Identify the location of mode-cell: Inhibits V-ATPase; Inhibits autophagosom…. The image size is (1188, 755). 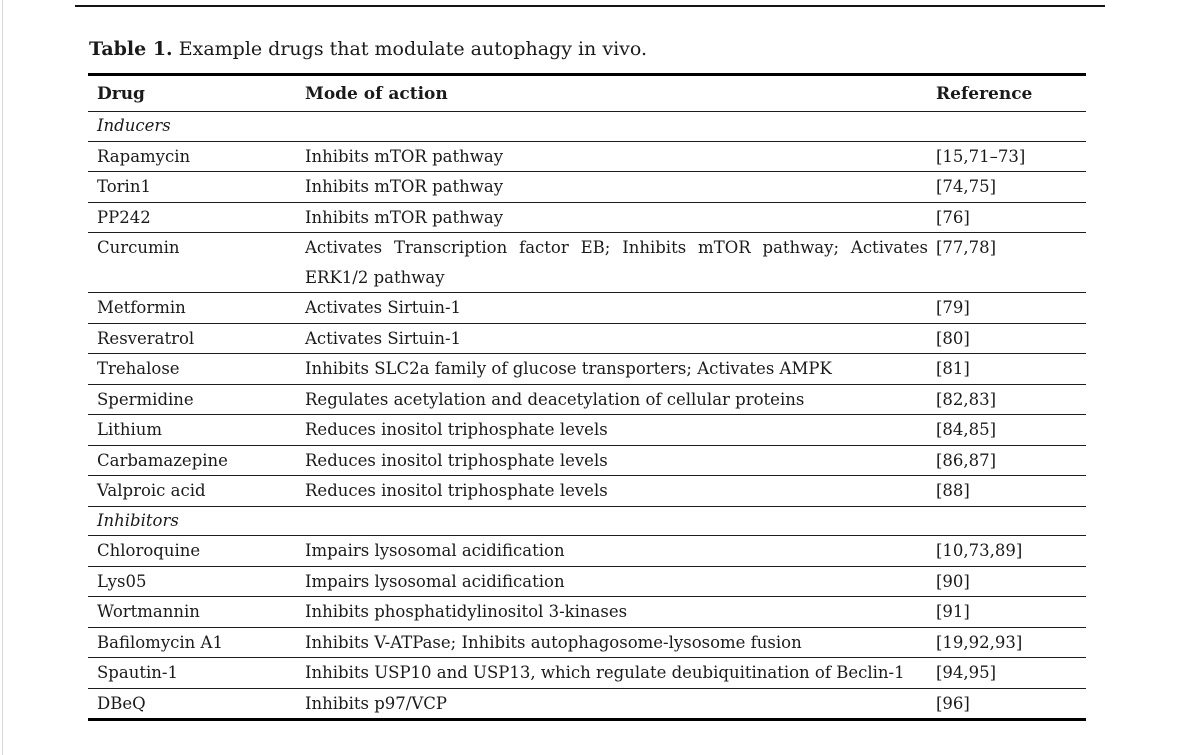
(553, 642).